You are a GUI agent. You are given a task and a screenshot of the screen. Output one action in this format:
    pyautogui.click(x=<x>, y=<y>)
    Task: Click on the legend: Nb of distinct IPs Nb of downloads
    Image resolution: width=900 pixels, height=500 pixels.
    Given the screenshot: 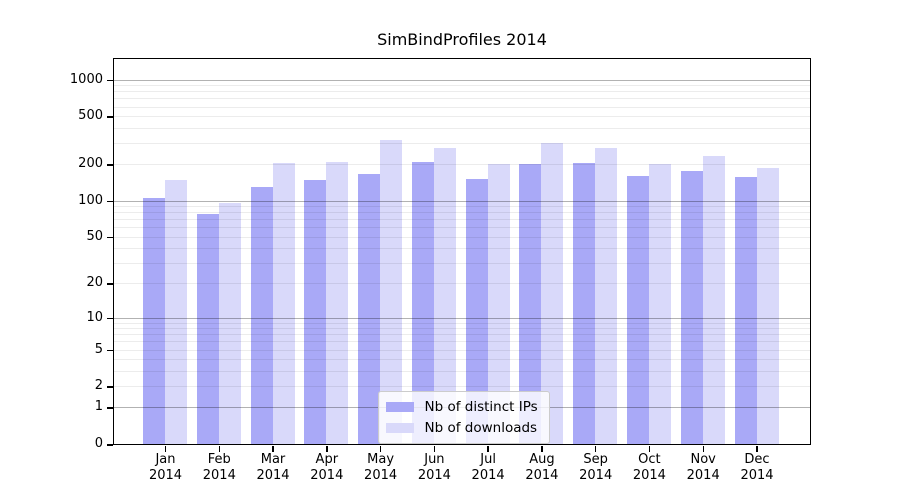 What is the action you would take?
    pyautogui.click(x=463, y=417)
    